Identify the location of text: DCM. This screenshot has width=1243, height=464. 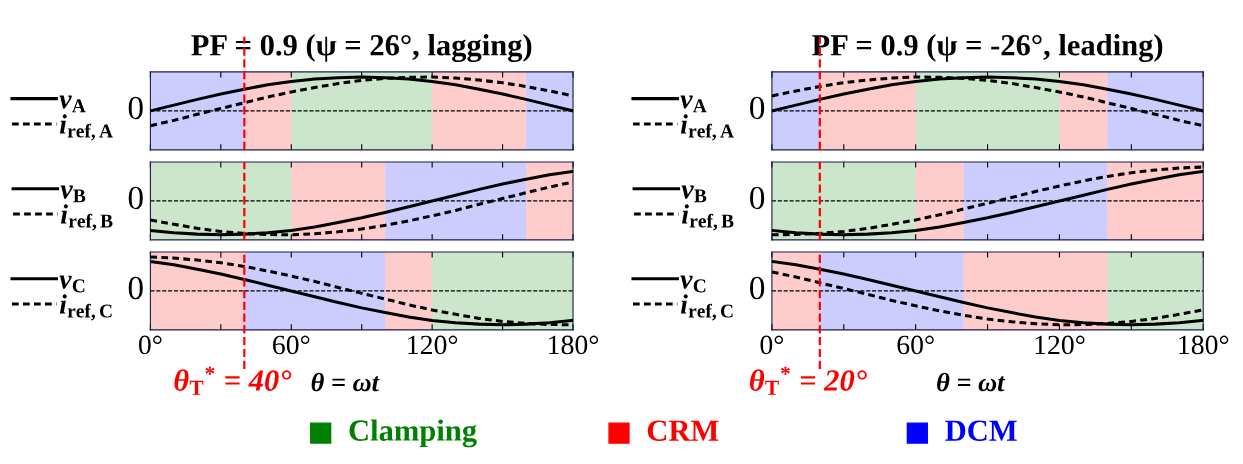
(981, 431).